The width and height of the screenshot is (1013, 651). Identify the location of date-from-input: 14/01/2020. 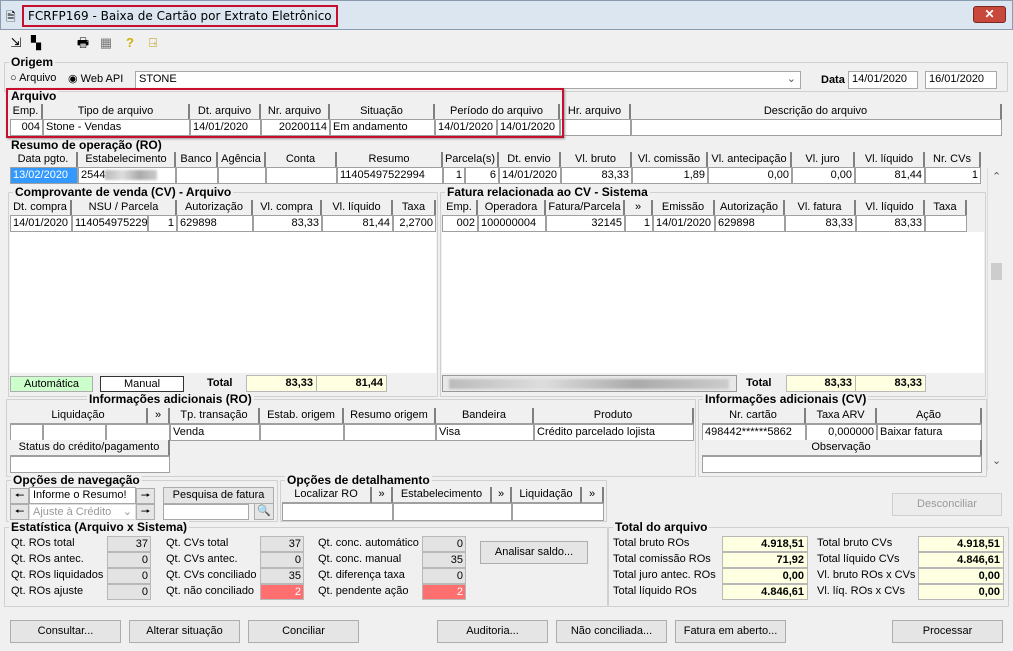
(883, 80).